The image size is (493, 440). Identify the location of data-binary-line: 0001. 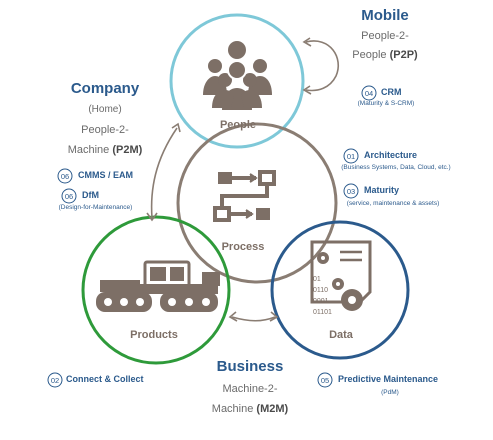
(321, 301).